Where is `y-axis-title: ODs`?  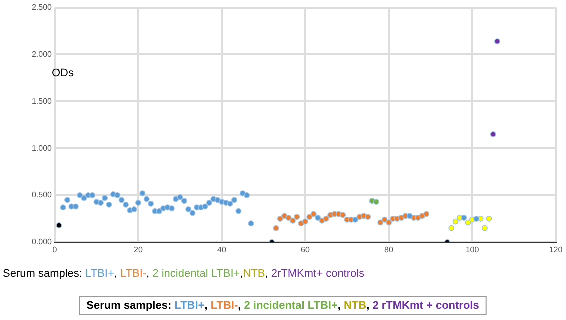
y-axis-title: ODs is located at coordinates (63, 74).